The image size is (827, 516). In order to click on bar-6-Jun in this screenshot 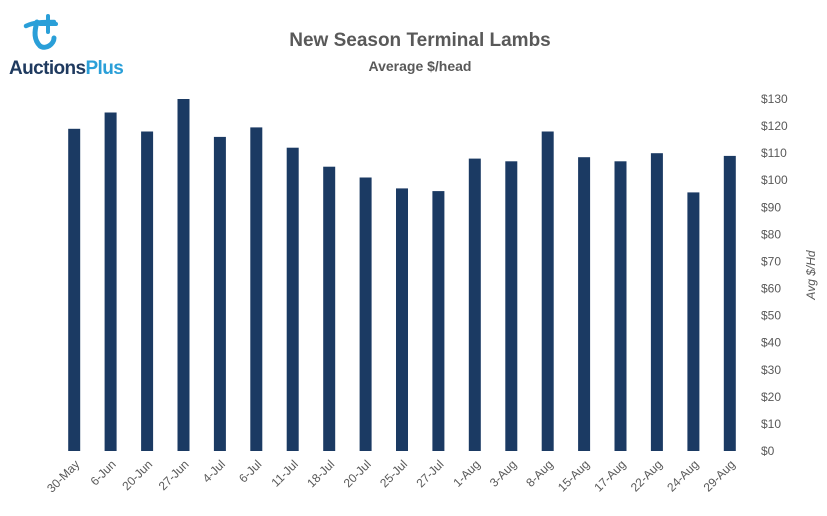, I will do `click(110, 281)`.